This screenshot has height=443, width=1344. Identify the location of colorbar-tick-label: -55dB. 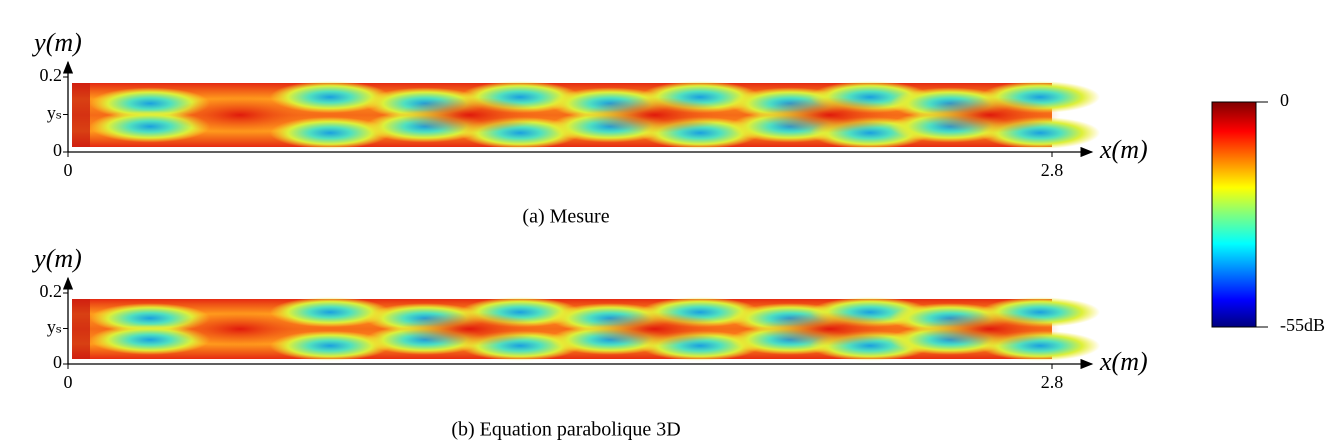
(1302, 325).